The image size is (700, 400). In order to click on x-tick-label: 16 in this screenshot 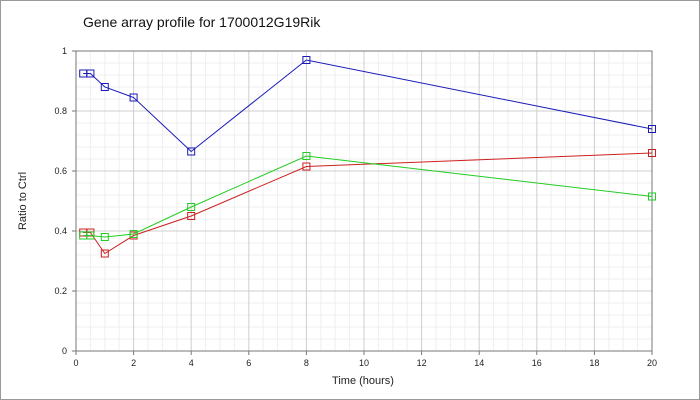, I will do `click(537, 363)`.